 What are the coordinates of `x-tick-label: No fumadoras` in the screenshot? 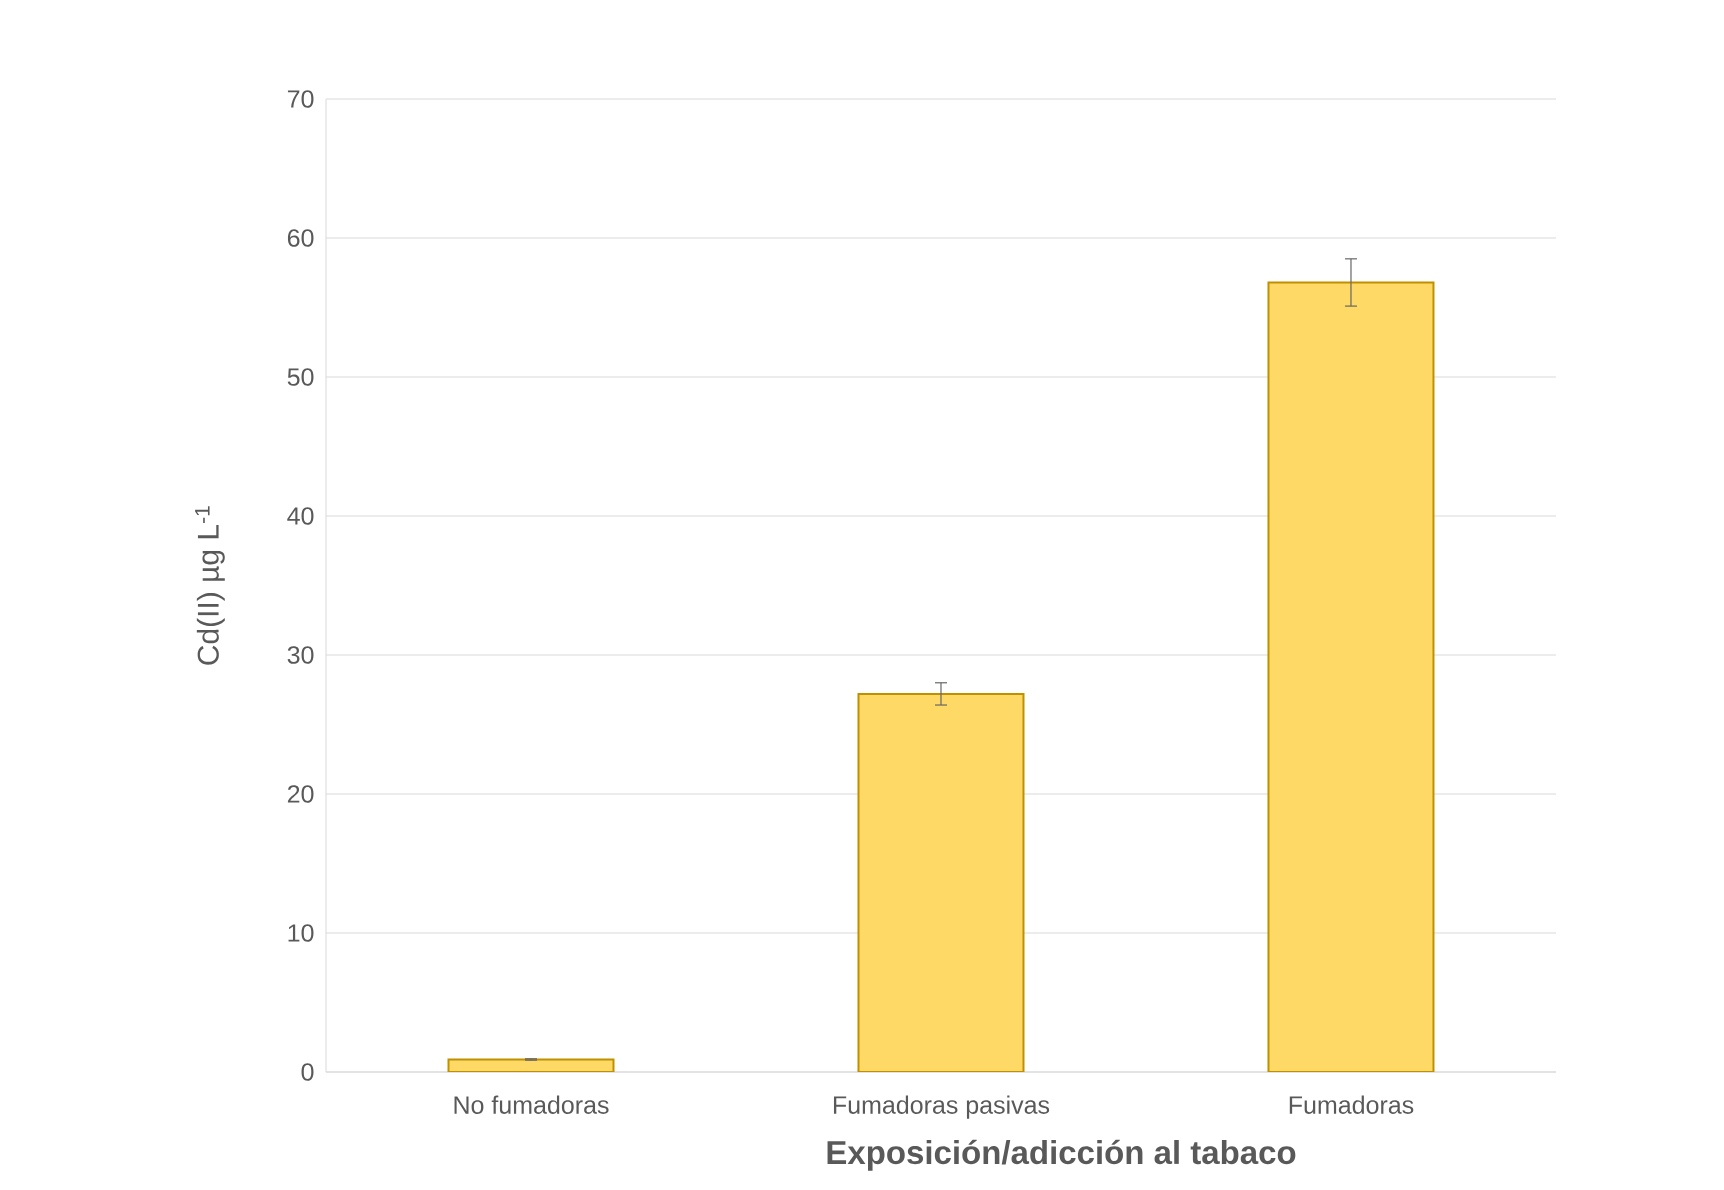 It's located at (531, 1104).